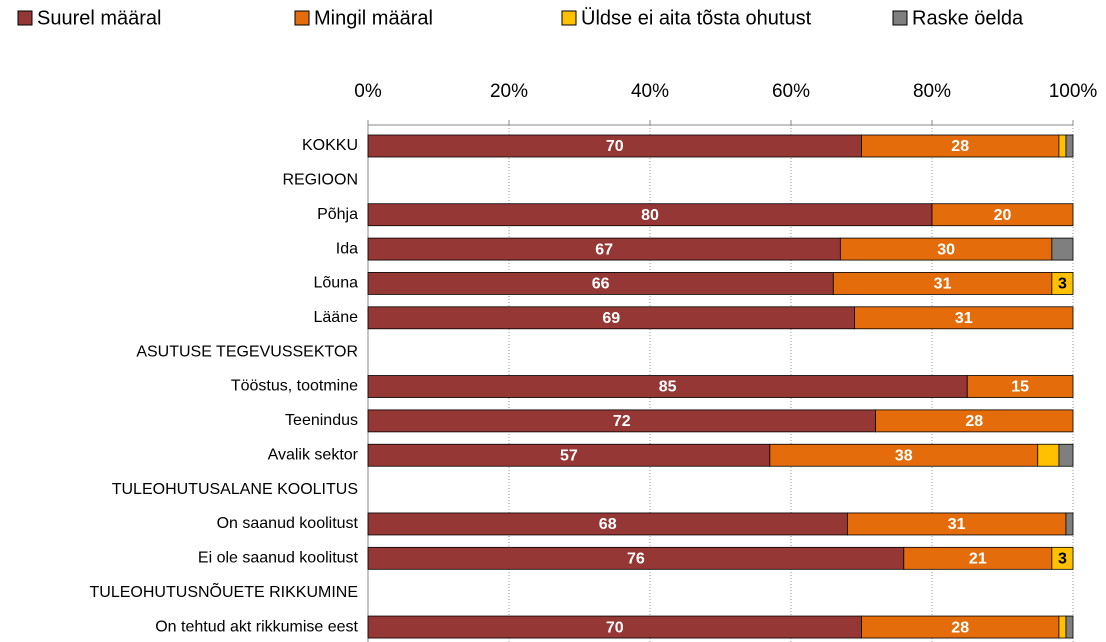 This screenshot has height=642, width=1106. What do you see at coordinates (247, 351) in the screenshot?
I see `category-label: ASUTUSE TEGEVUSSEKTOR` at bounding box center [247, 351].